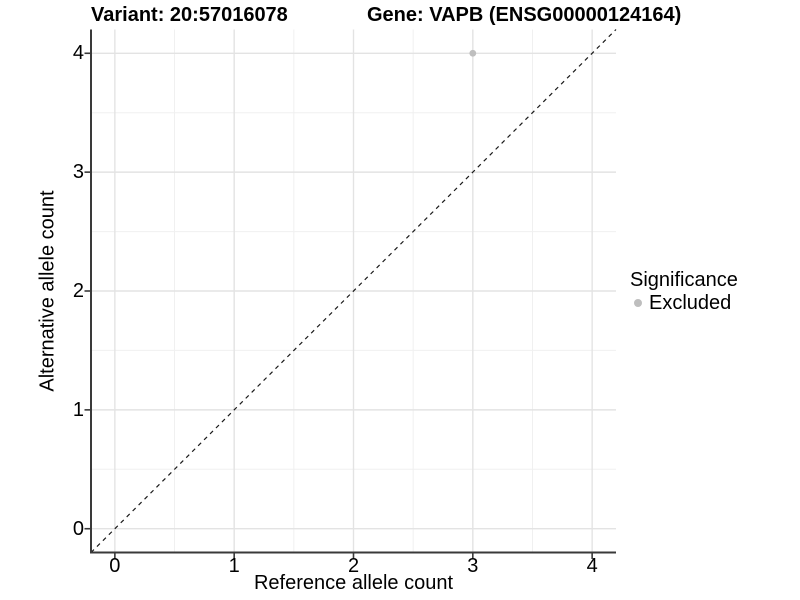 The image size is (800, 600). I want to click on plot-title-variant: Variant: 20:57016078, so click(189, 15).